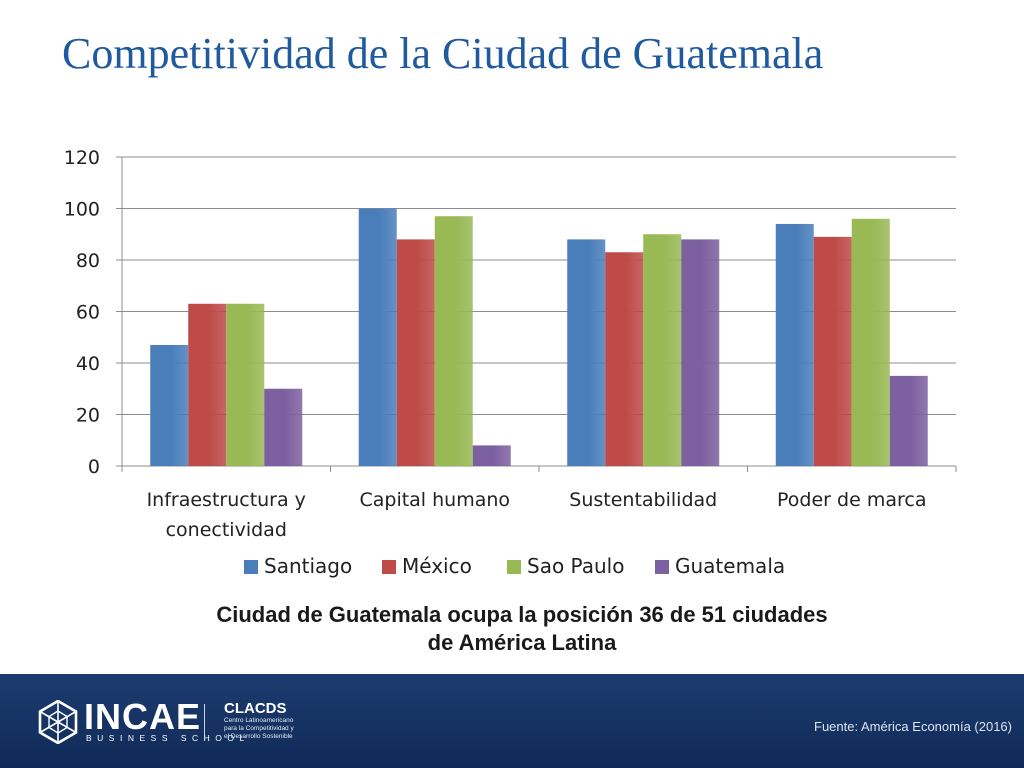 The image size is (1024, 768). I want to click on category-label: Sustentabilidad, so click(643, 500).